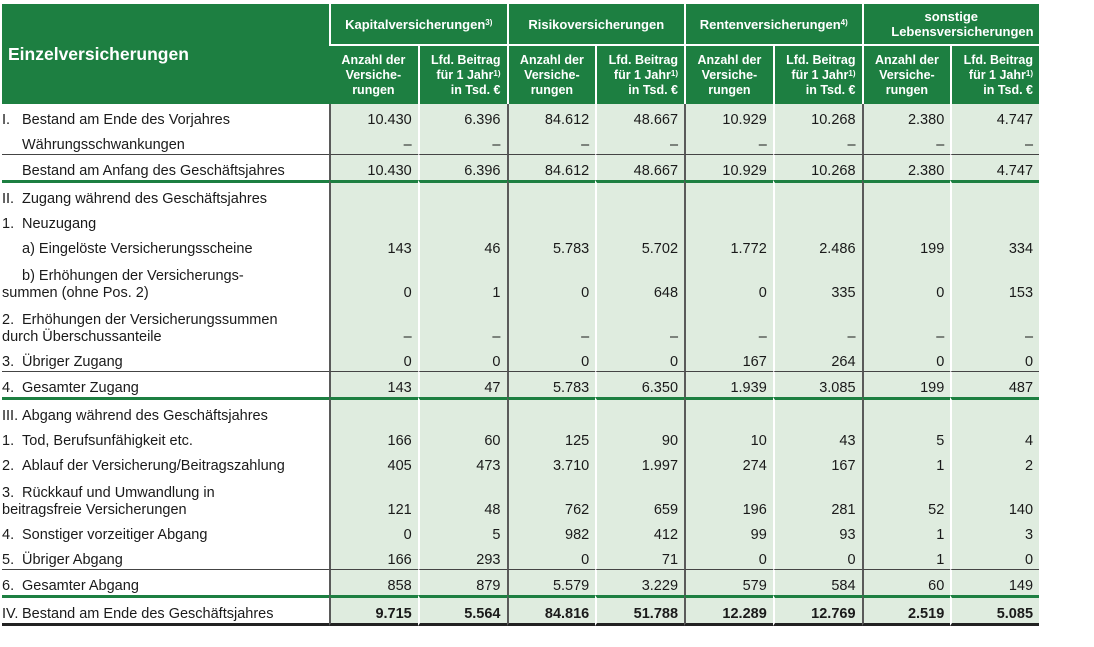  What do you see at coordinates (107, 441) in the screenshot?
I see `row-label: Tod, Berufsunfähigkeit etc.` at bounding box center [107, 441].